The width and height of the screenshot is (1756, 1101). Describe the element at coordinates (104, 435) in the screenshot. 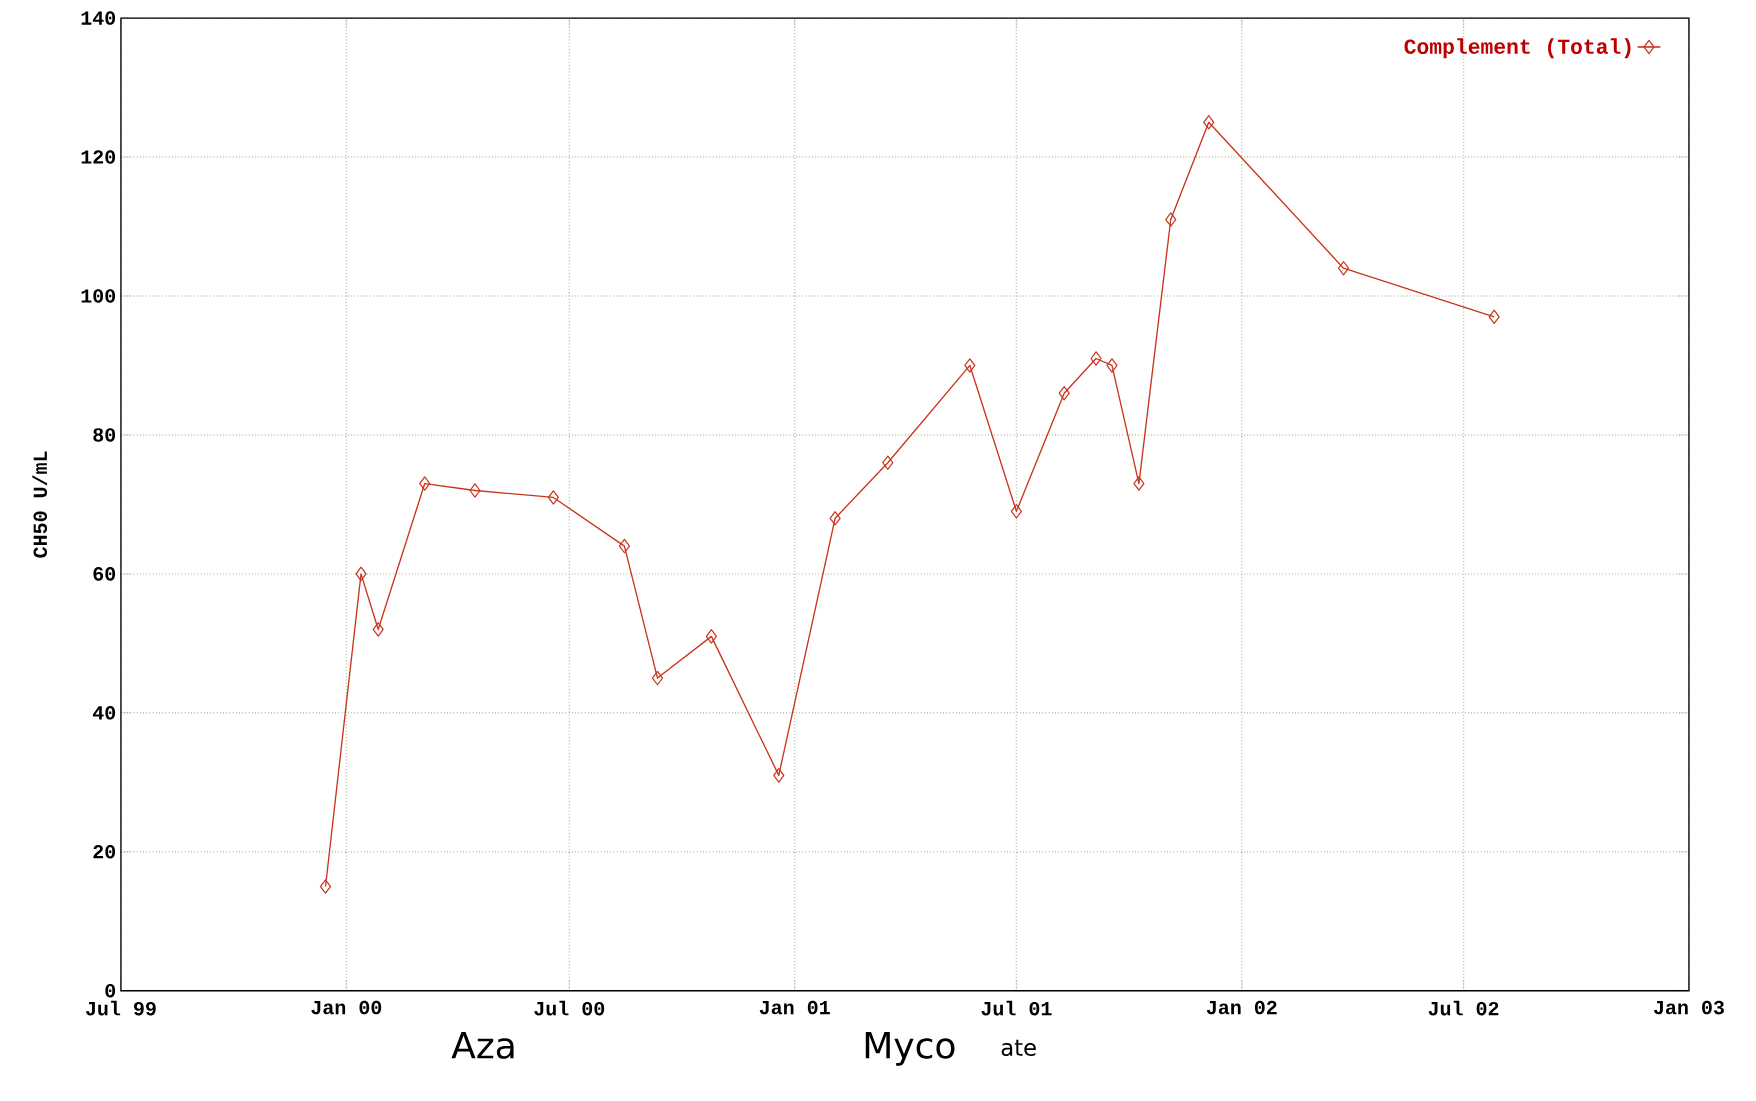

I see `y-tick-label: 80` at that location.